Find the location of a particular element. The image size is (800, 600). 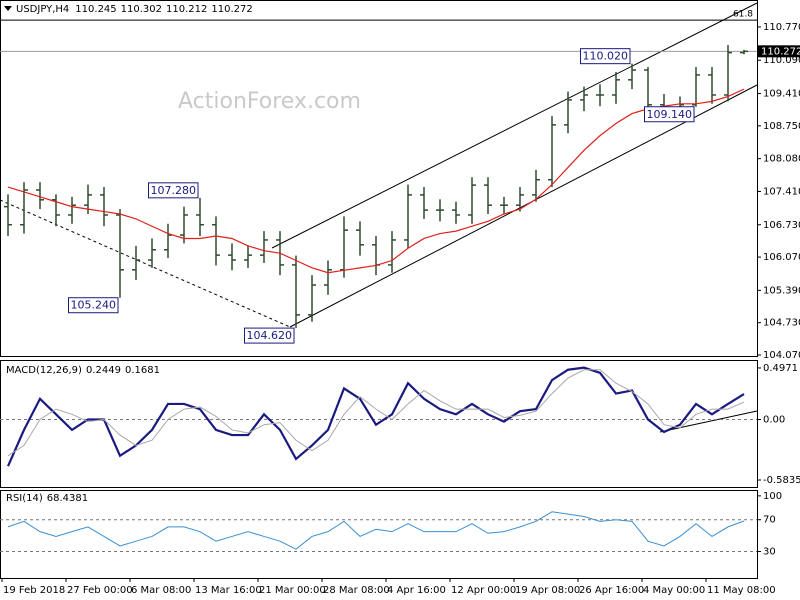

y-tick-label: 70 is located at coordinates (769, 520).